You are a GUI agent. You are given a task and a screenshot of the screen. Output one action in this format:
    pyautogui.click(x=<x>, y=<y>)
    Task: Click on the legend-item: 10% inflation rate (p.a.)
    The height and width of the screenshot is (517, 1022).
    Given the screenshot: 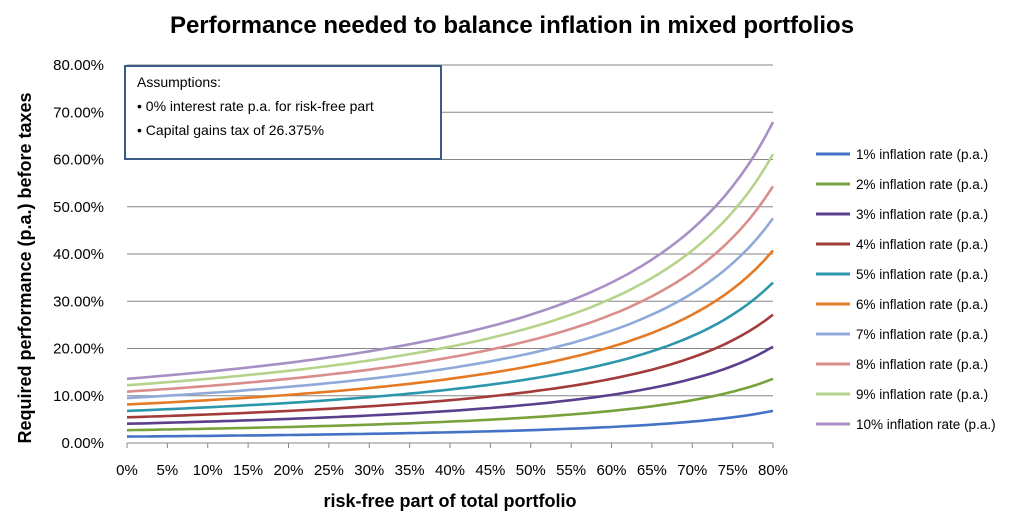 What is the action you would take?
    pyautogui.click(x=906, y=424)
    